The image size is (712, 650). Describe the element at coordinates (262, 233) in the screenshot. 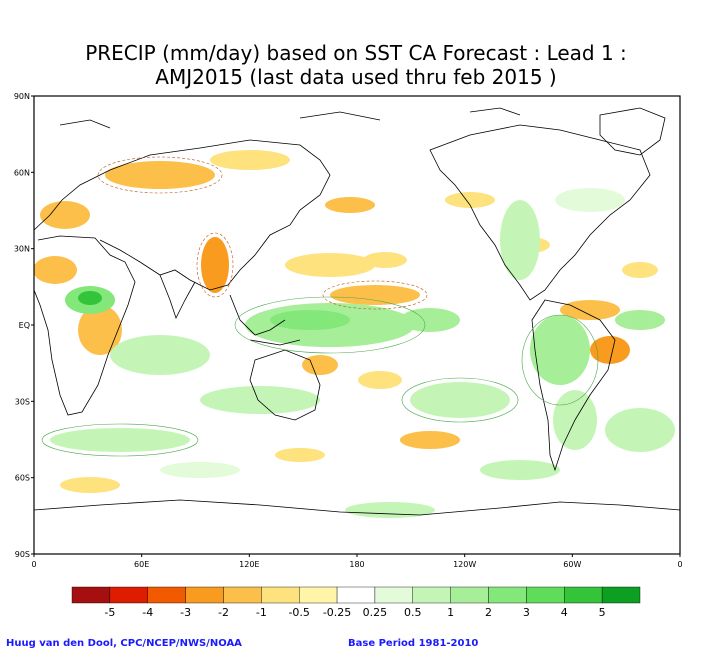

I see `dry-contour-lines` at that location.